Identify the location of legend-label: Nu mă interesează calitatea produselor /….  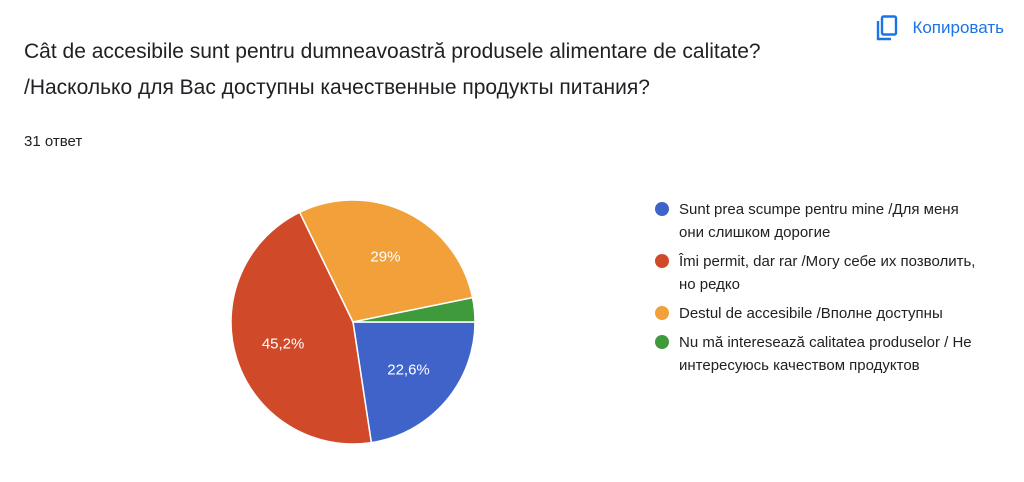
(825, 354).